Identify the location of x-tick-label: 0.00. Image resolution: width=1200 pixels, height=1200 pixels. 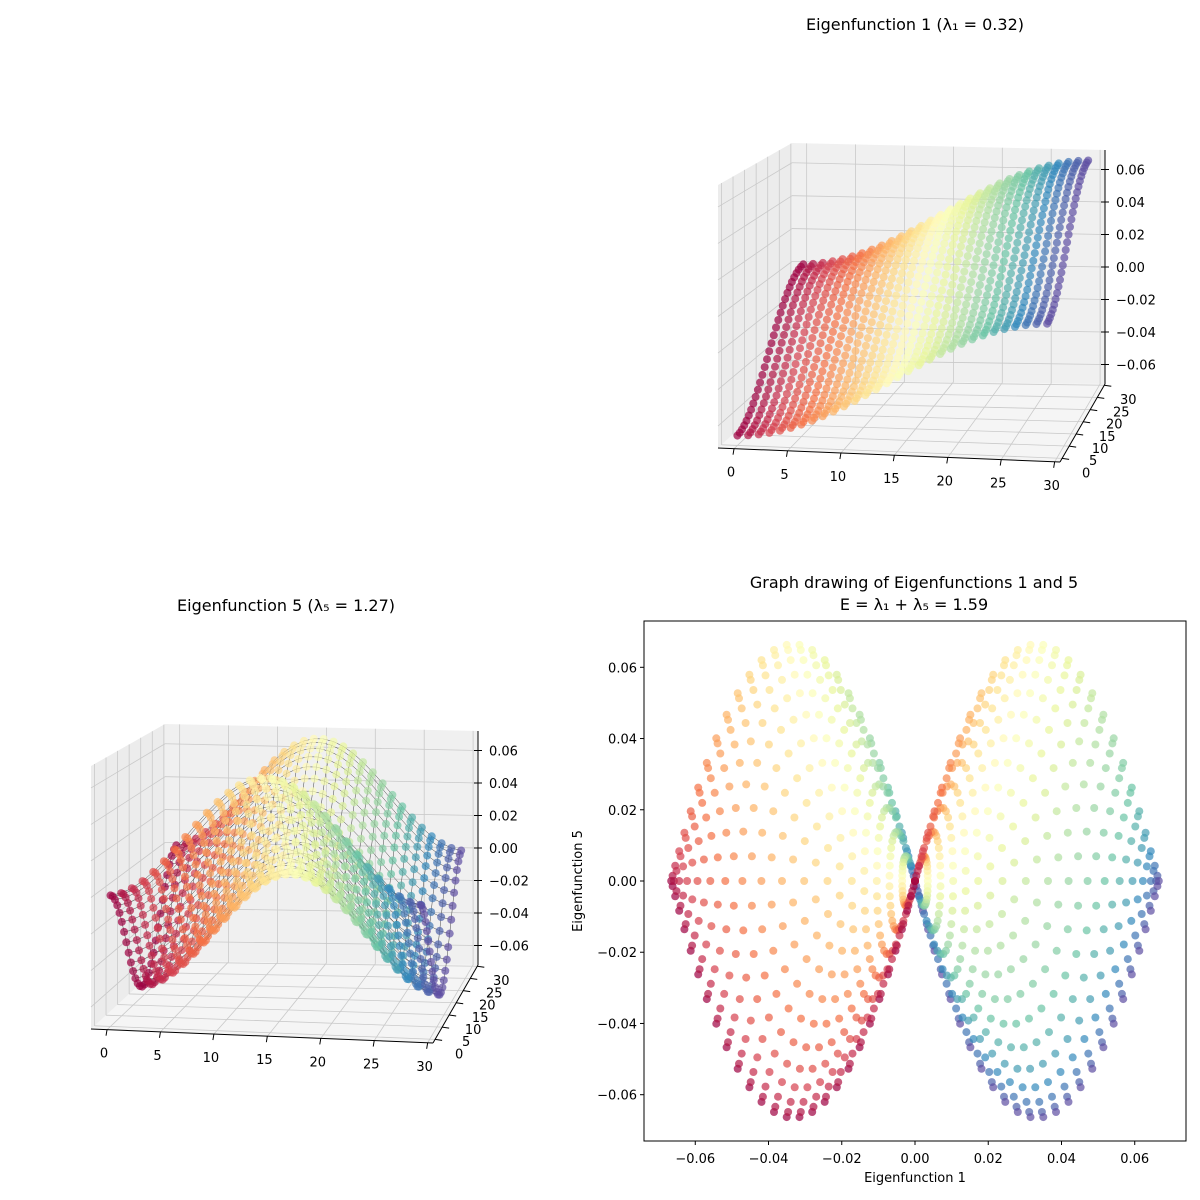
(915, 1159).